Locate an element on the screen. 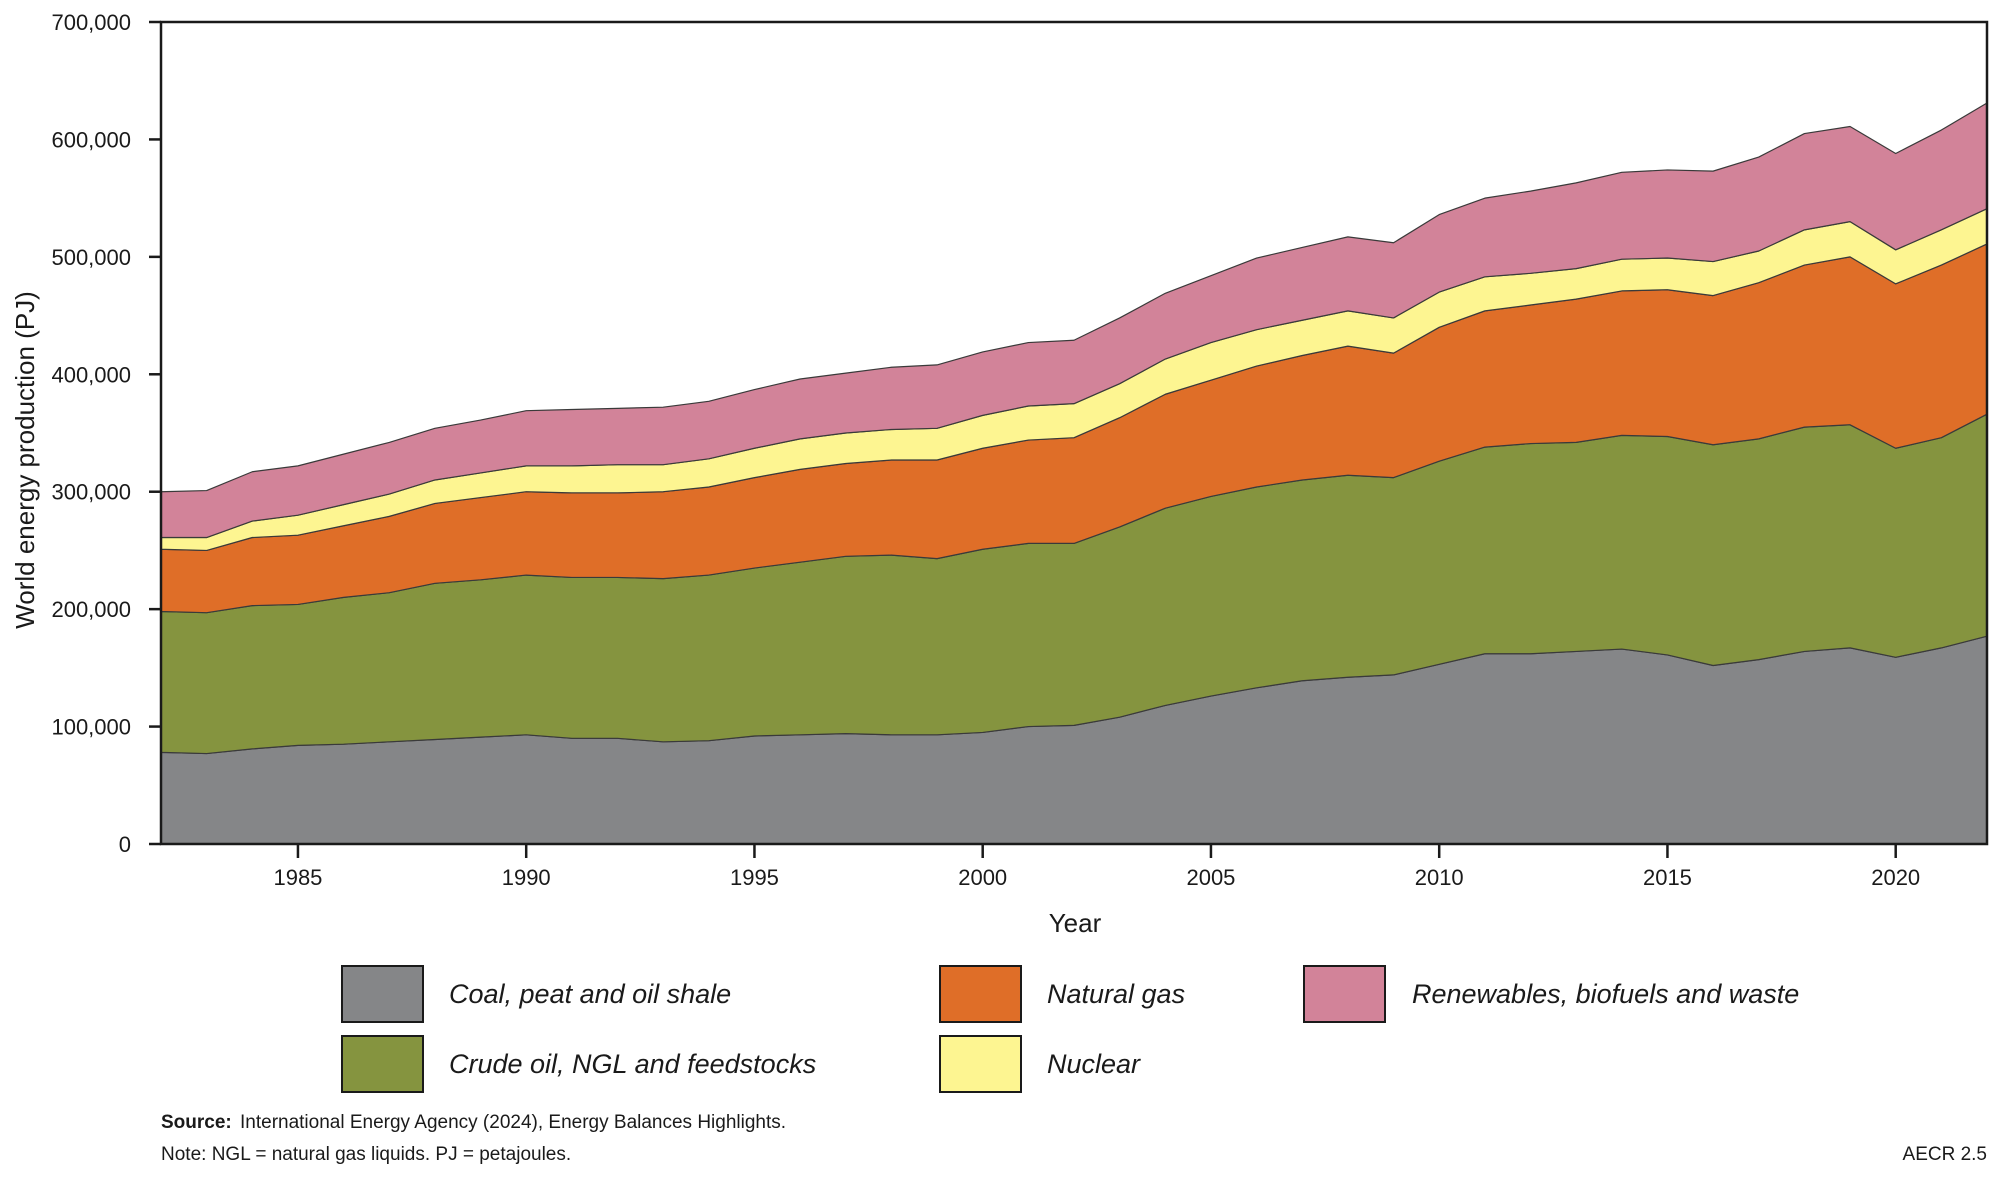  x-tick-label: 2020 is located at coordinates (1895, 877).